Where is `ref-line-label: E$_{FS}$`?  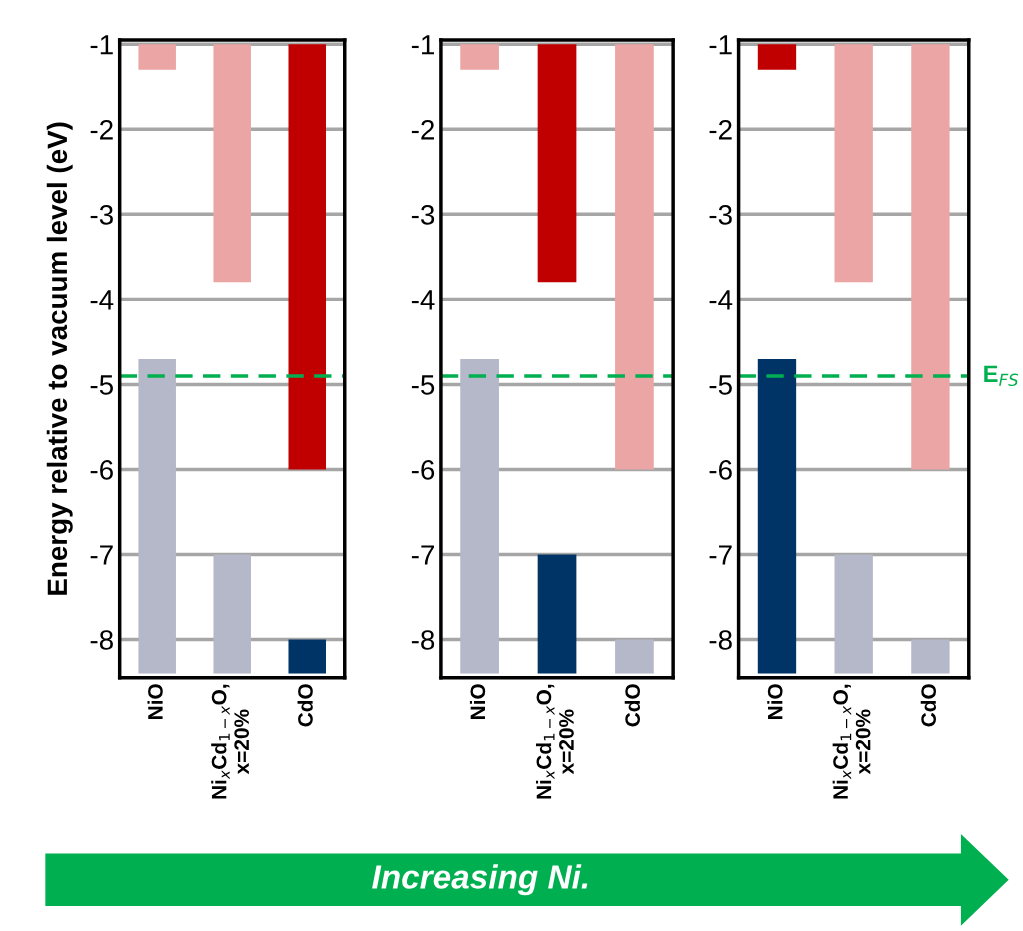 ref-line-label: E$_{FS}$ is located at coordinates (1001, 376).